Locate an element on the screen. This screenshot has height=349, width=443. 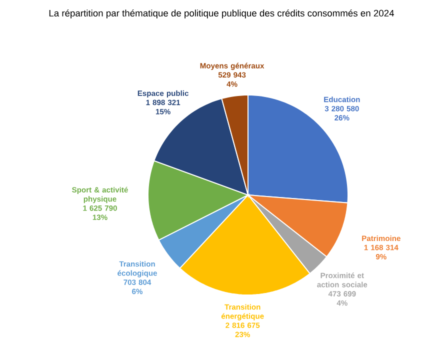
chart-title: La répartition par thématique de politique publique des crédits consommés en 2024 is located at coordinates (221, 14).